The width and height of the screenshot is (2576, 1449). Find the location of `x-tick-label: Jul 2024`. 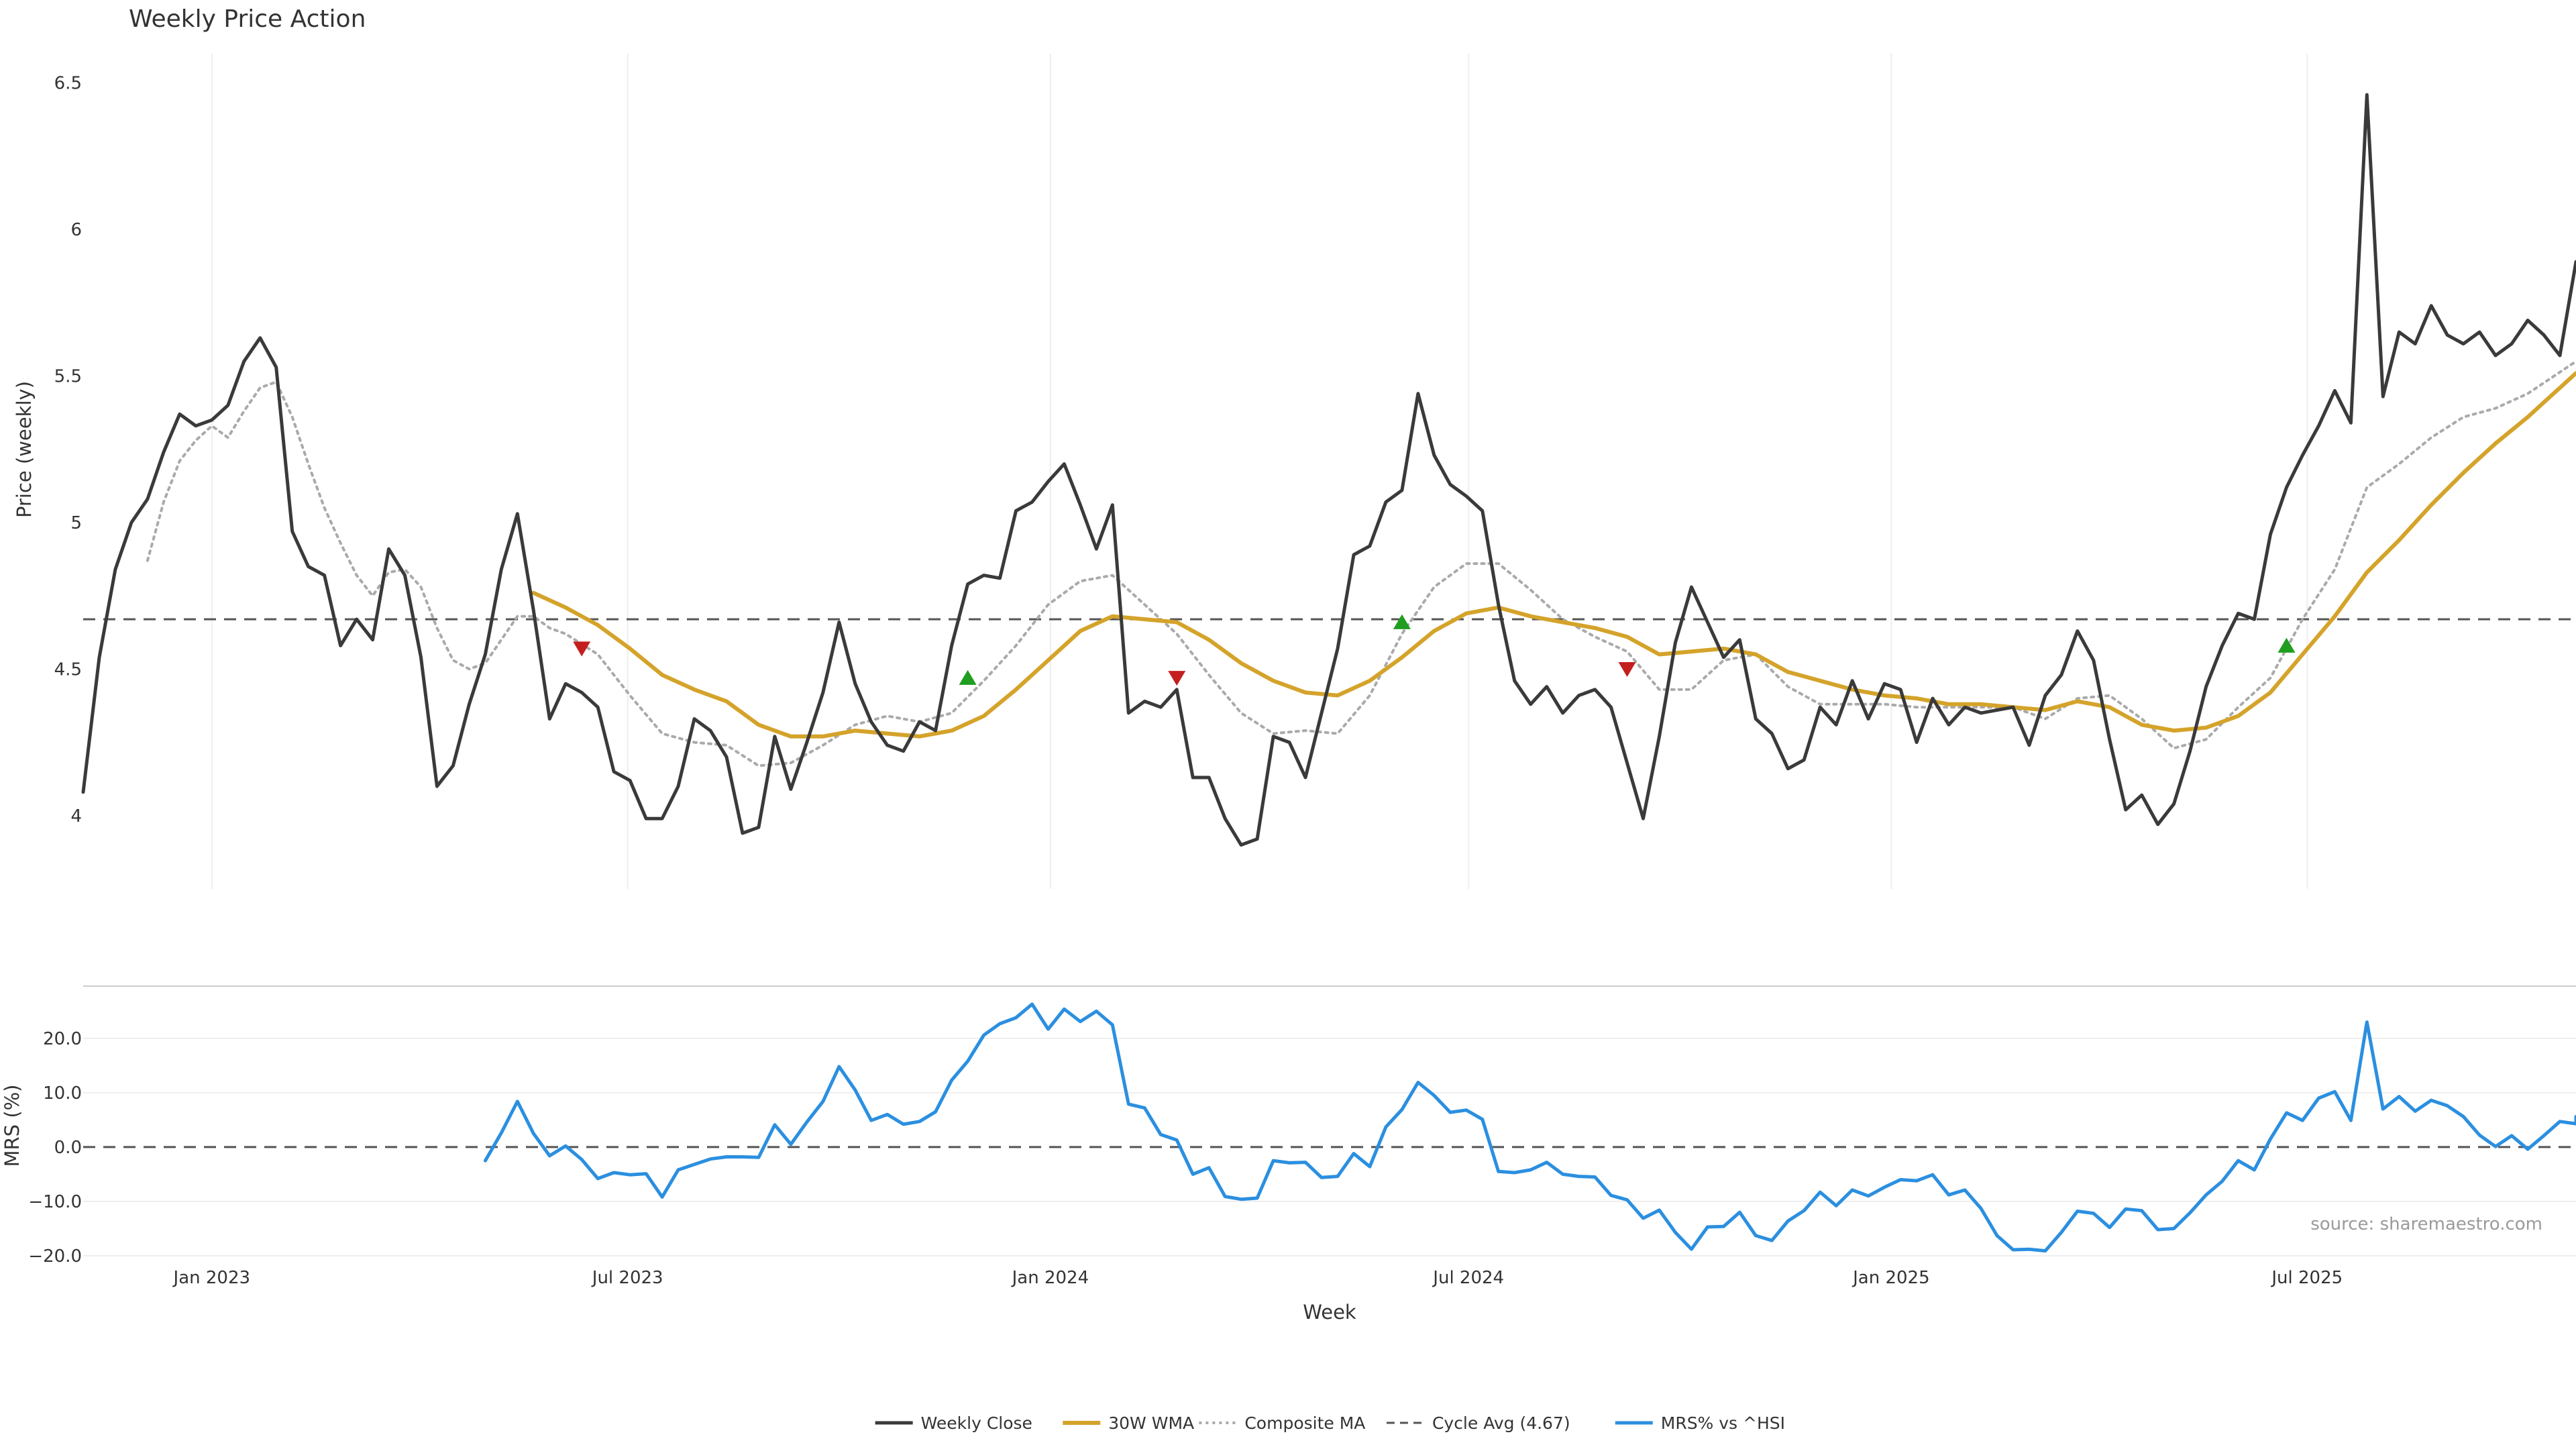

x-tick-label: Jul 2024 is located at coordinates (1468, 1278).